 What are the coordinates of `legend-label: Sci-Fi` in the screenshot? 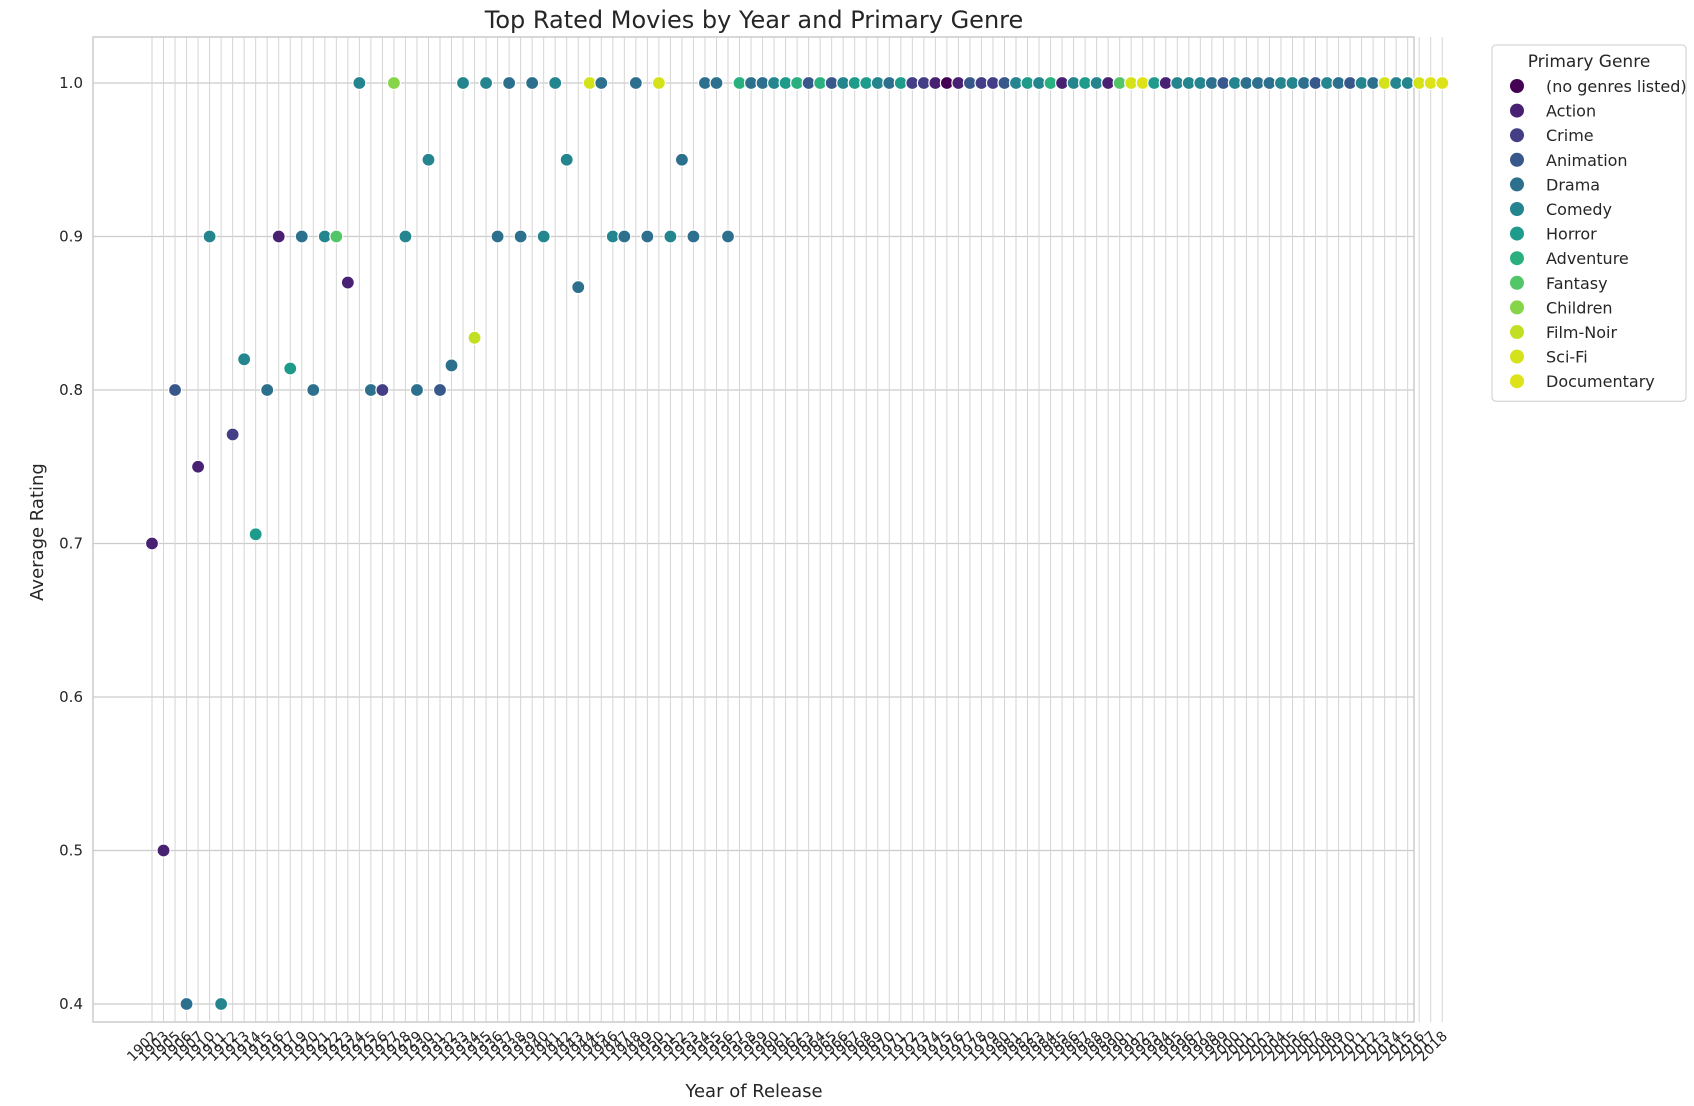 It's located at (1567, 357).